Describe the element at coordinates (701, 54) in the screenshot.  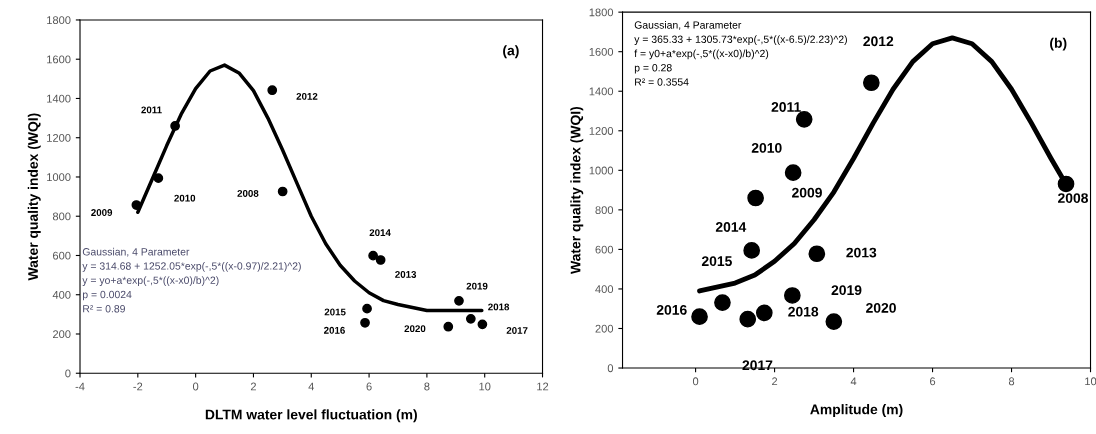
I see `annotation: f = y0+a*exp(-,5*((x-x0)/b)^2)` at that location.